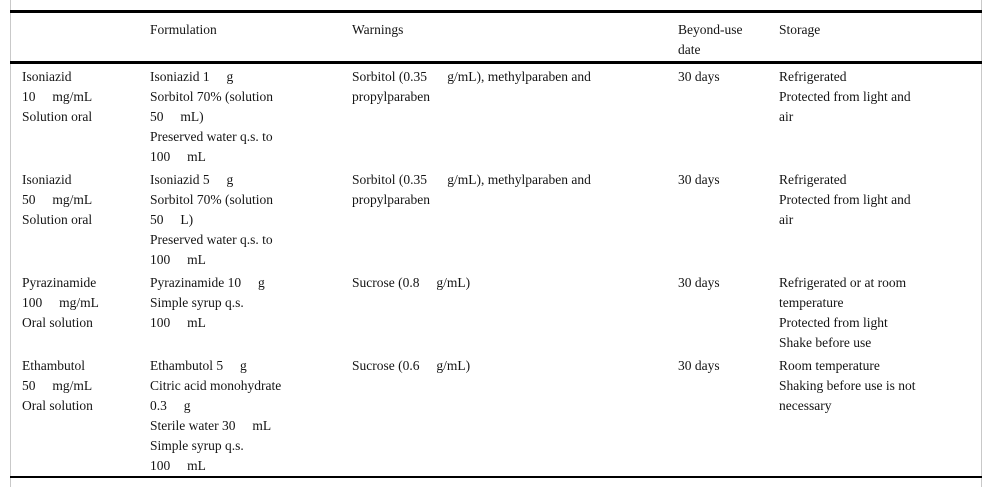 This screenshot has height=489, width=992. What do you see at coordinates (74, 40) in the screenshot?
I see `header-drug` at bounding box center [74, 40].